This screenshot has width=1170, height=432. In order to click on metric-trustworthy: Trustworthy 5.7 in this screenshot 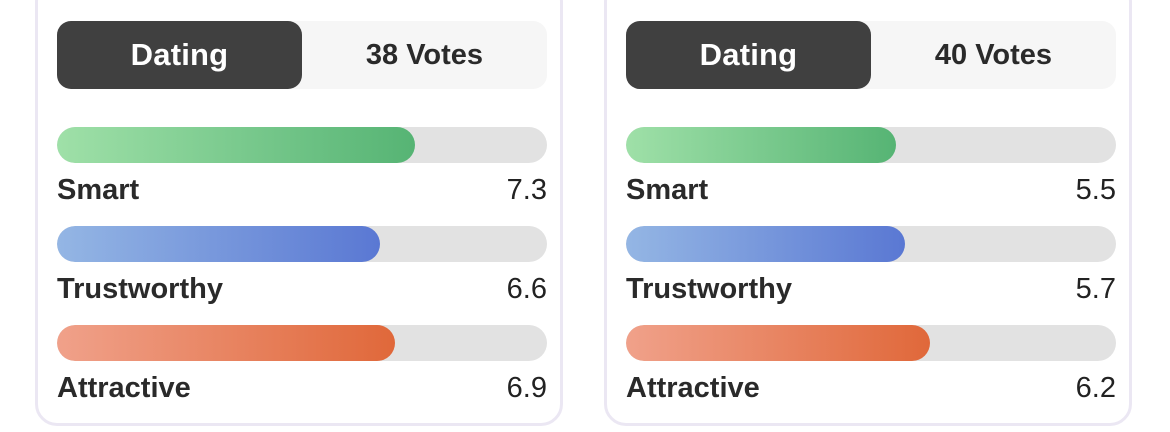, I will do `click(871, 267)`.